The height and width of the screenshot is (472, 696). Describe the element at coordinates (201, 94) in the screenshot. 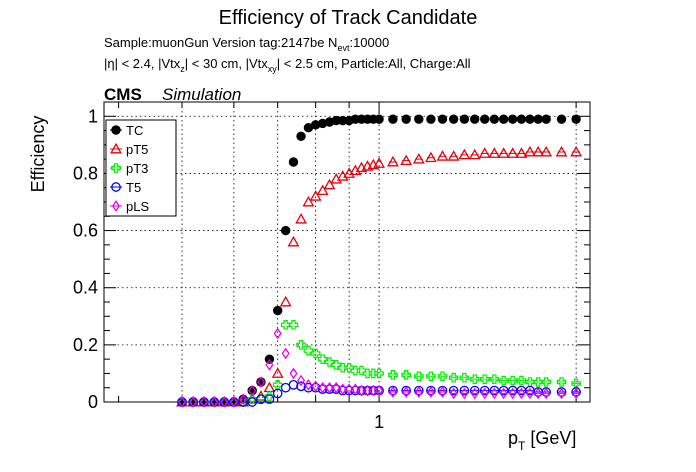

I see `simulation-label: Simulation` at that location.